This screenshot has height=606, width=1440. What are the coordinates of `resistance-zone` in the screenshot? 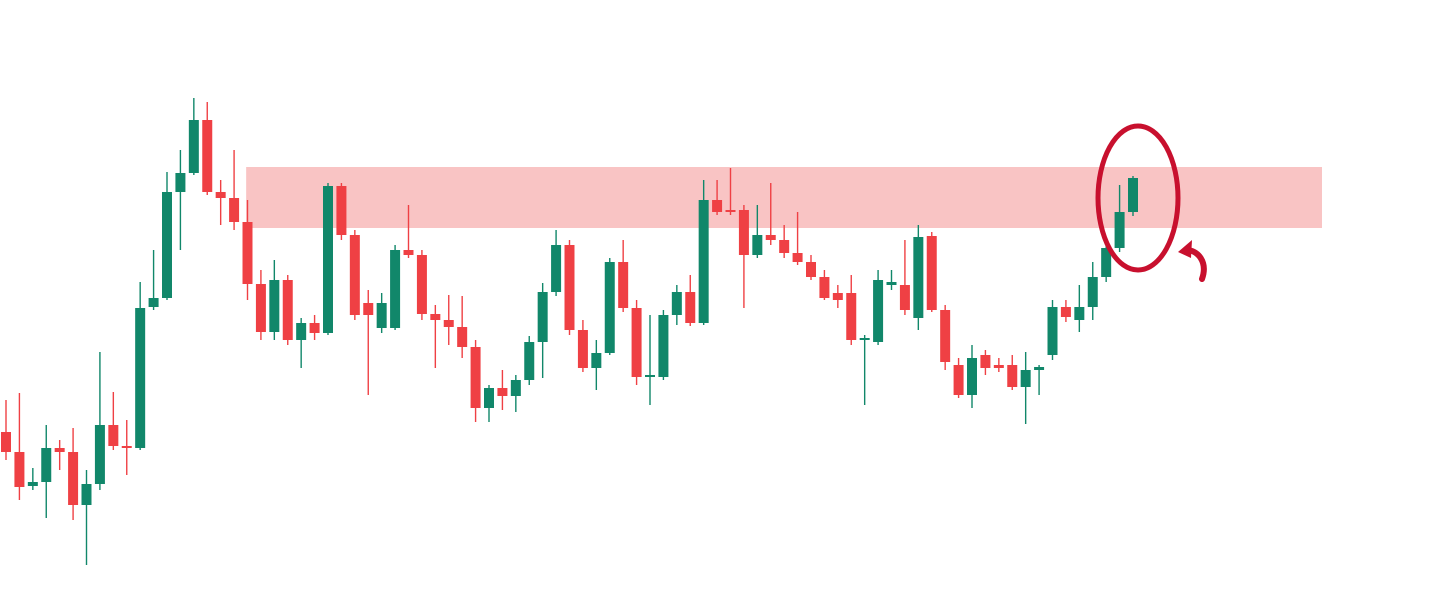 It's located at (784, 197).